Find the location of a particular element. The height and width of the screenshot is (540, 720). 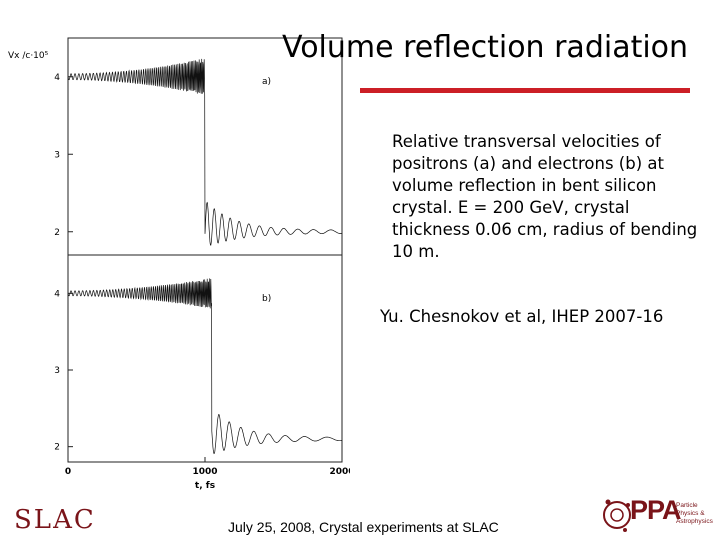

reference-citation: Yu. Chesnokov et al, IHEP 2007-16 is located at coordinates (522, 316).